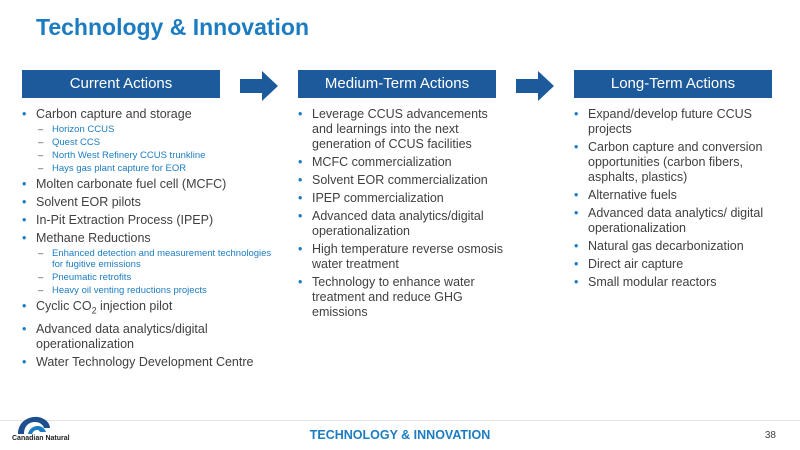  I want to click on list-item: Solvent EOR commercialization, so click(405, 180).